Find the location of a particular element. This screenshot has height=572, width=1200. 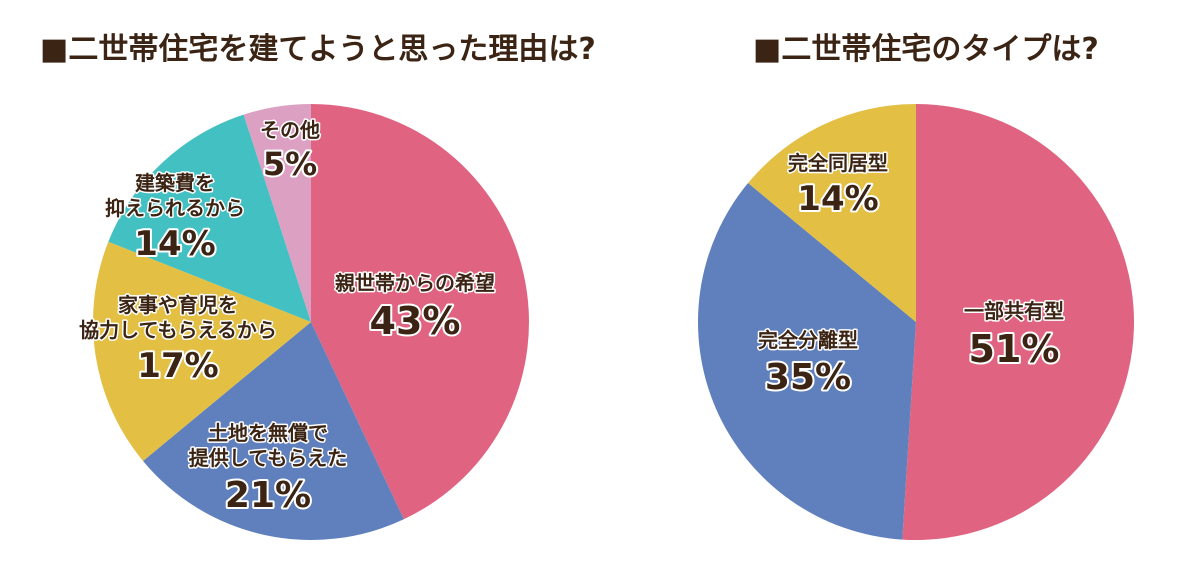

pie-0-slice-0-label-line-0: 親世帯からの希望 is located at coordinates (415, 283).